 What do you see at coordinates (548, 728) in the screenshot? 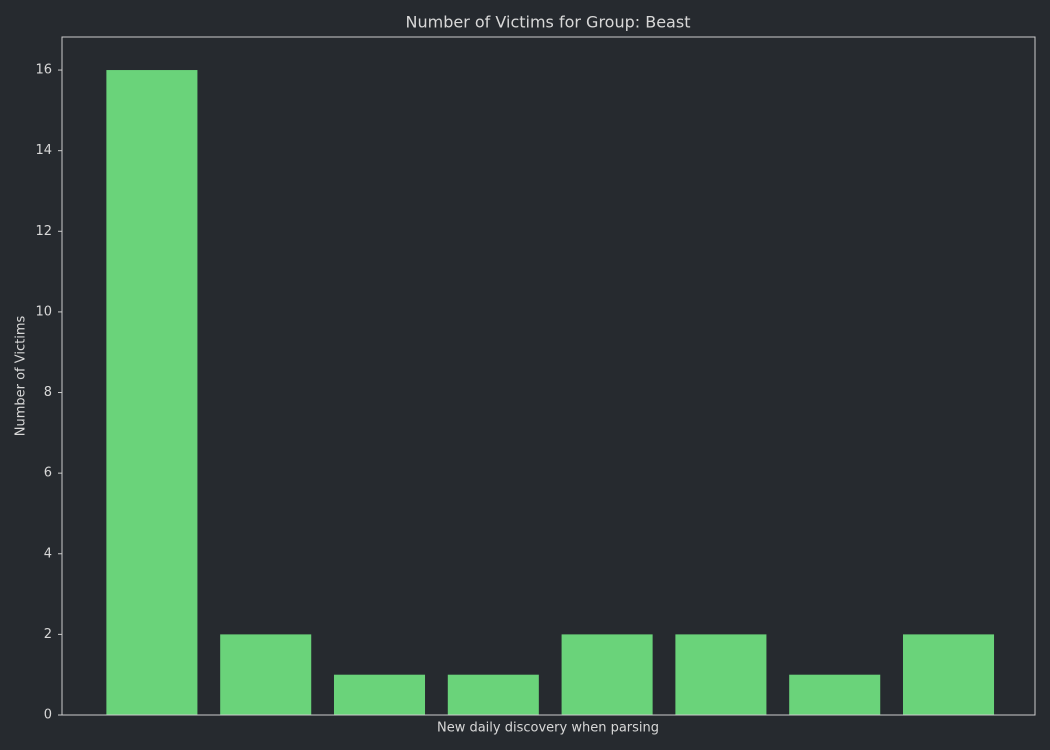
I see `x-axis-label: New daily discovery when parsing` at bounding box center [548, 728].